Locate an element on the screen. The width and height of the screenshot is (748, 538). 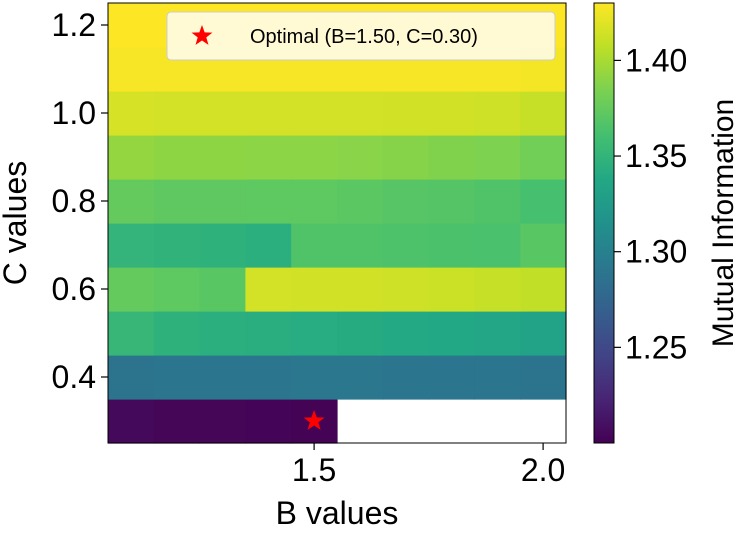
colorbar-label: Mutual Information is located at coordinates (723, 223).